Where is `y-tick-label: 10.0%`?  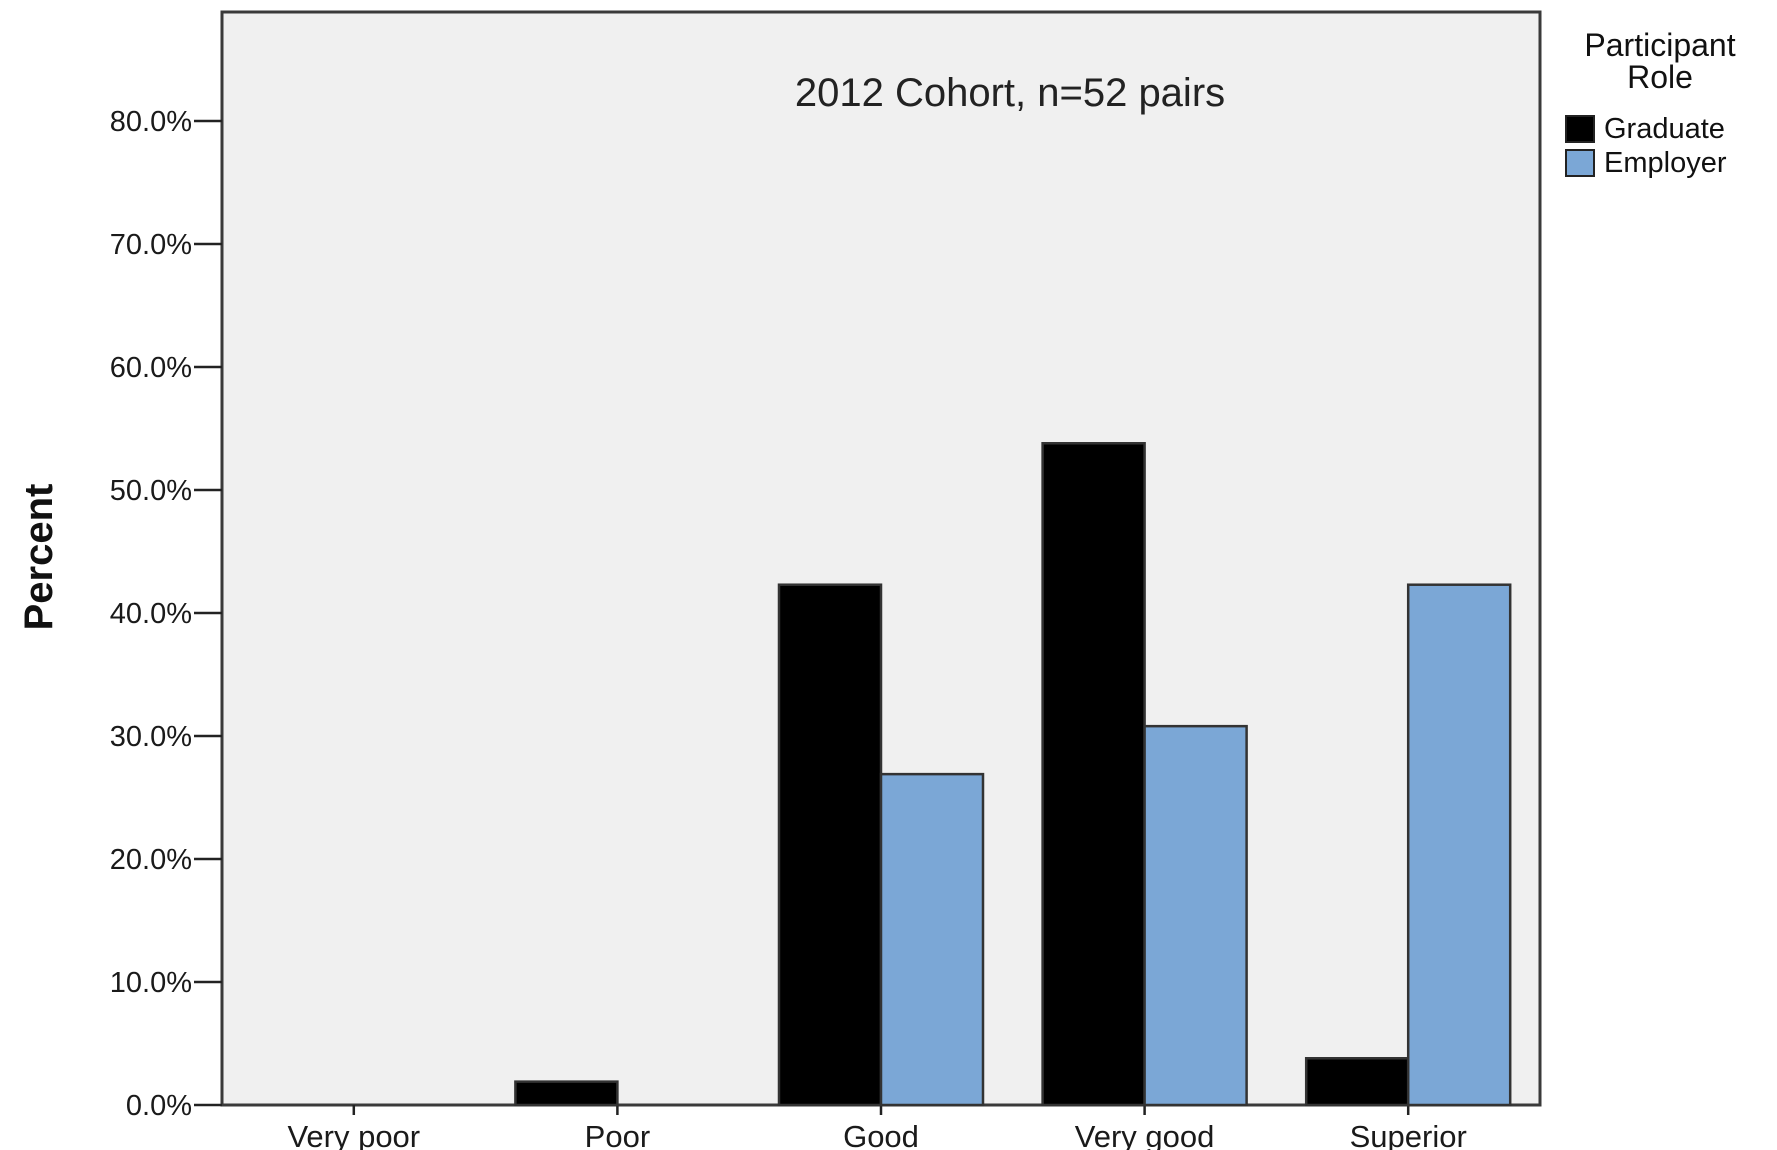 y-tick-label: 10.0% is located at coordinates (151, 983).